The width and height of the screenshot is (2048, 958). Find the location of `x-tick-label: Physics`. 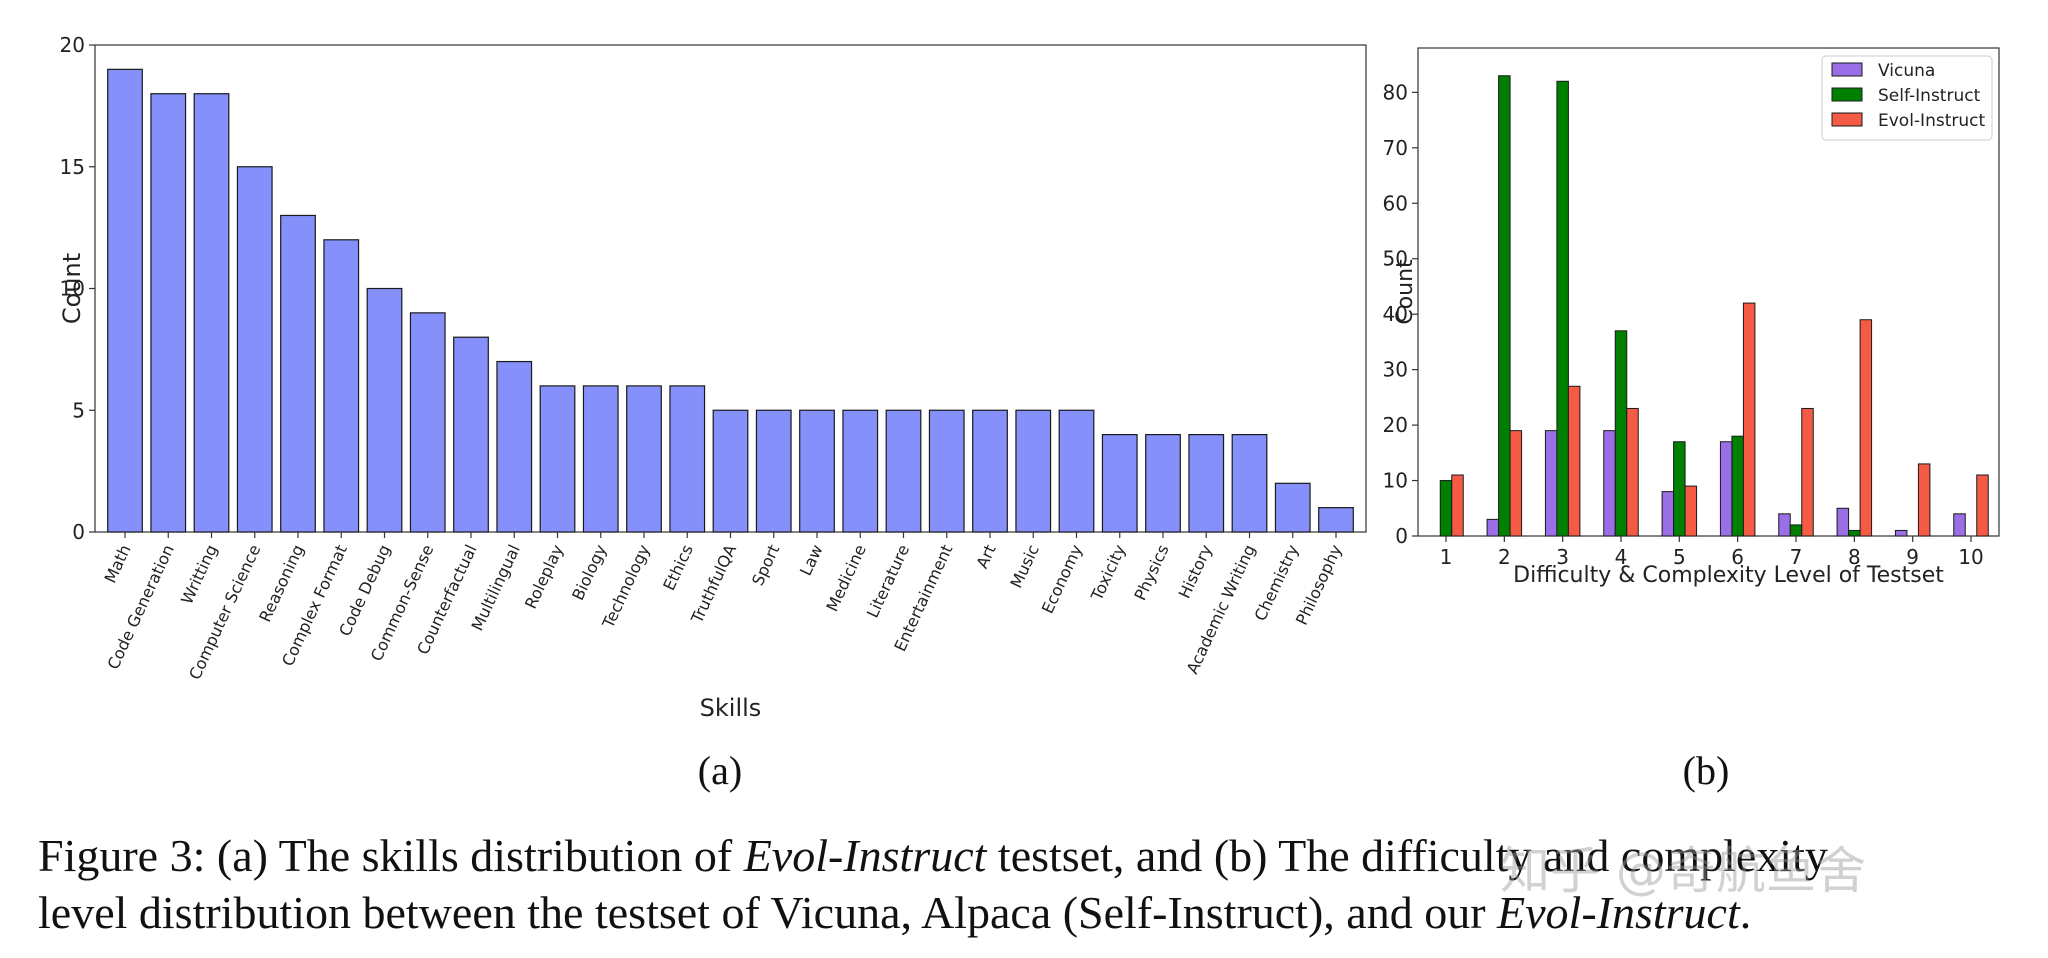

x-tick-label: Physics is located at coordinates (1151, 573).